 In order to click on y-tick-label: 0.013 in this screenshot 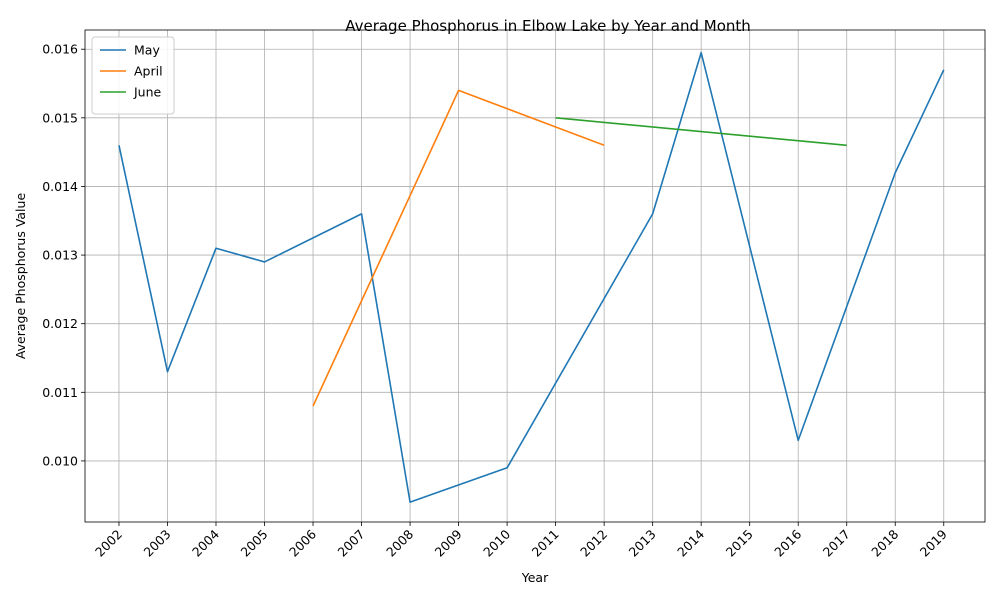, I will do `click(60, 255)`.